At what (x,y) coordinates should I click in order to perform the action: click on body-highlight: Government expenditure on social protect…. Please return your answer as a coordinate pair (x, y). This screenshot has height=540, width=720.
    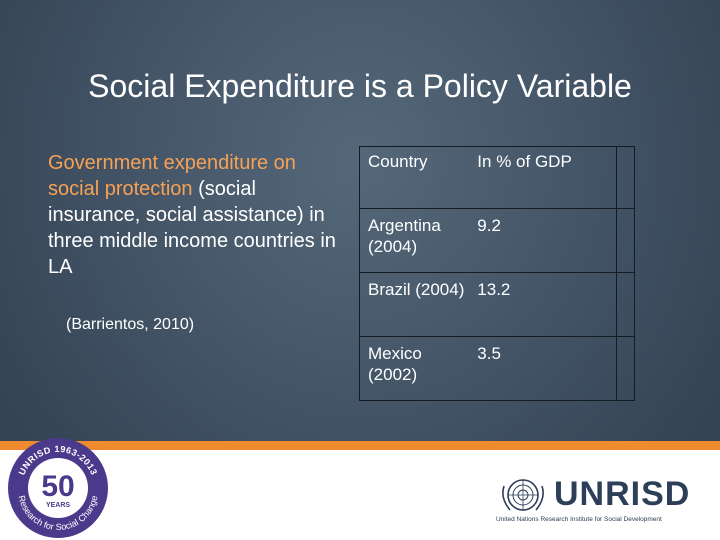
    Looking at the image, I should click on (172, 176).